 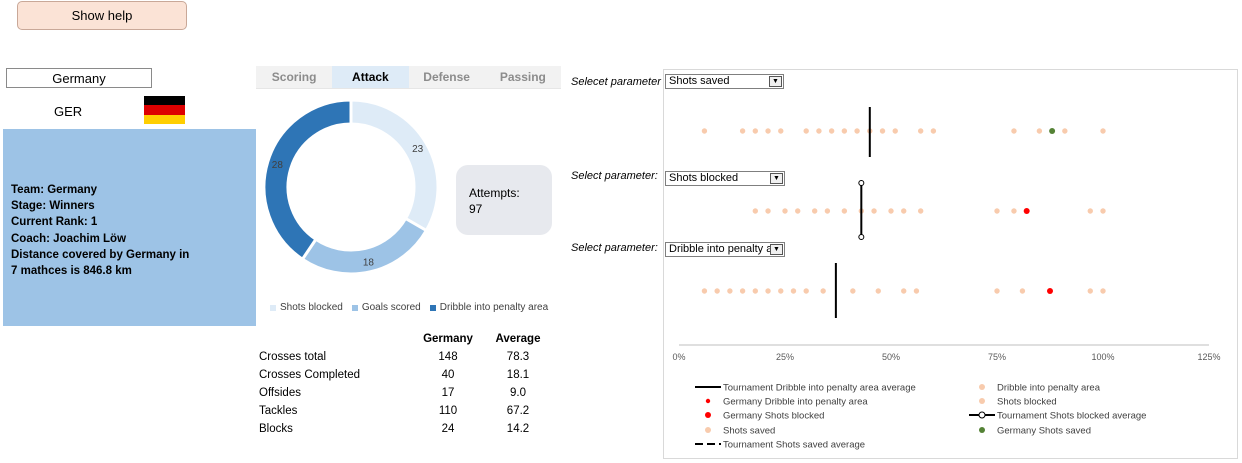 What do you see at coordinates (518, 429) in the screenshot?
I see `row-average: 14.2` at bounding box center [518, 429].